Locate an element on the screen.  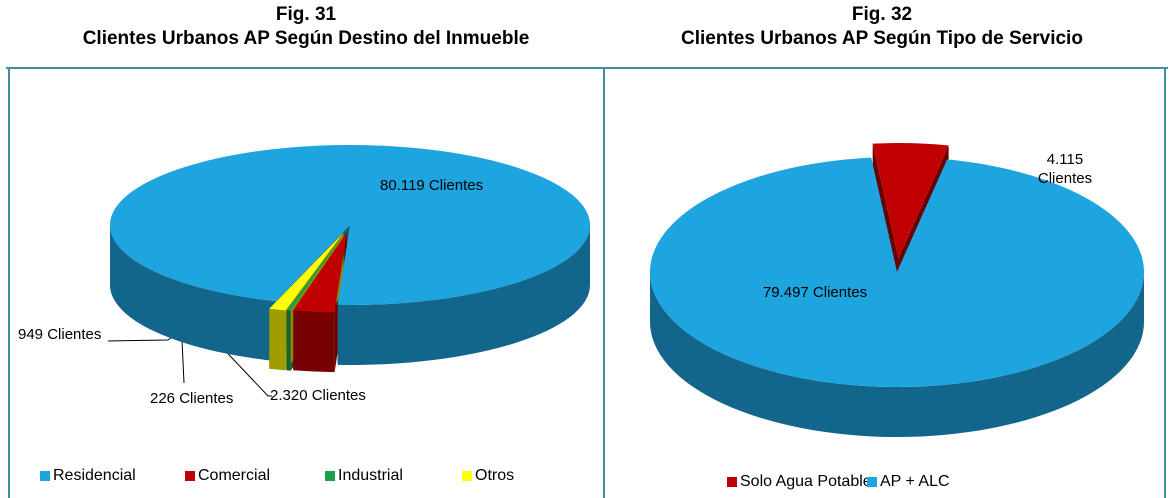
figure-number: Fig. 31 is located at coordinates (306, 14).